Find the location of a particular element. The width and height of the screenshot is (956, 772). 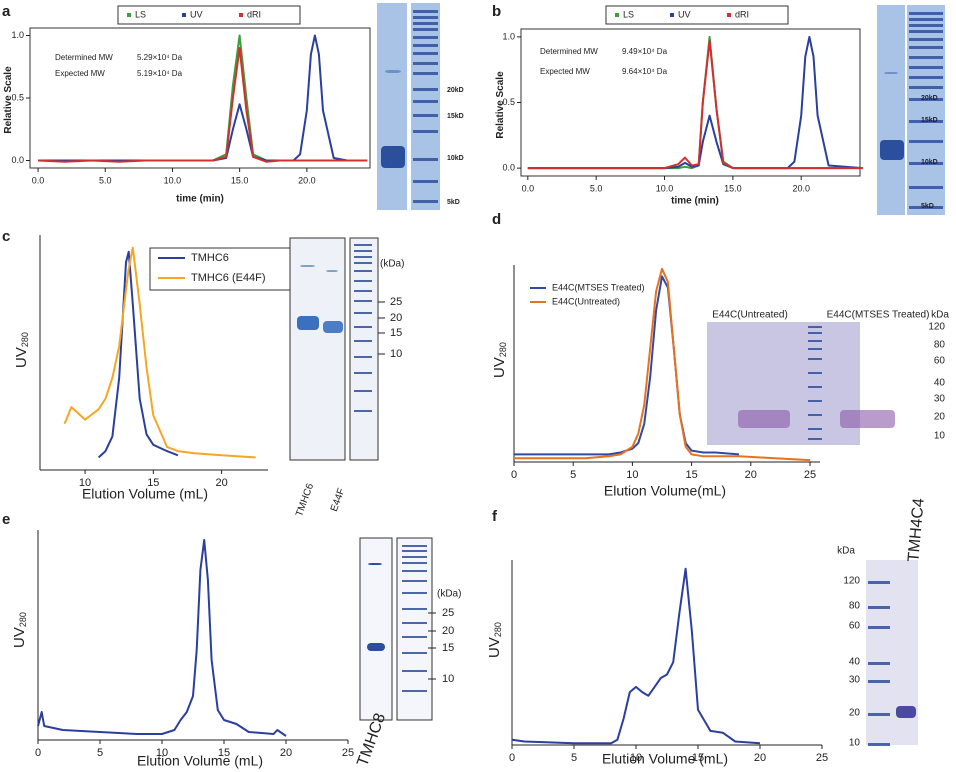

gel-marker-label: 15 is located at coordinates (396, 333).